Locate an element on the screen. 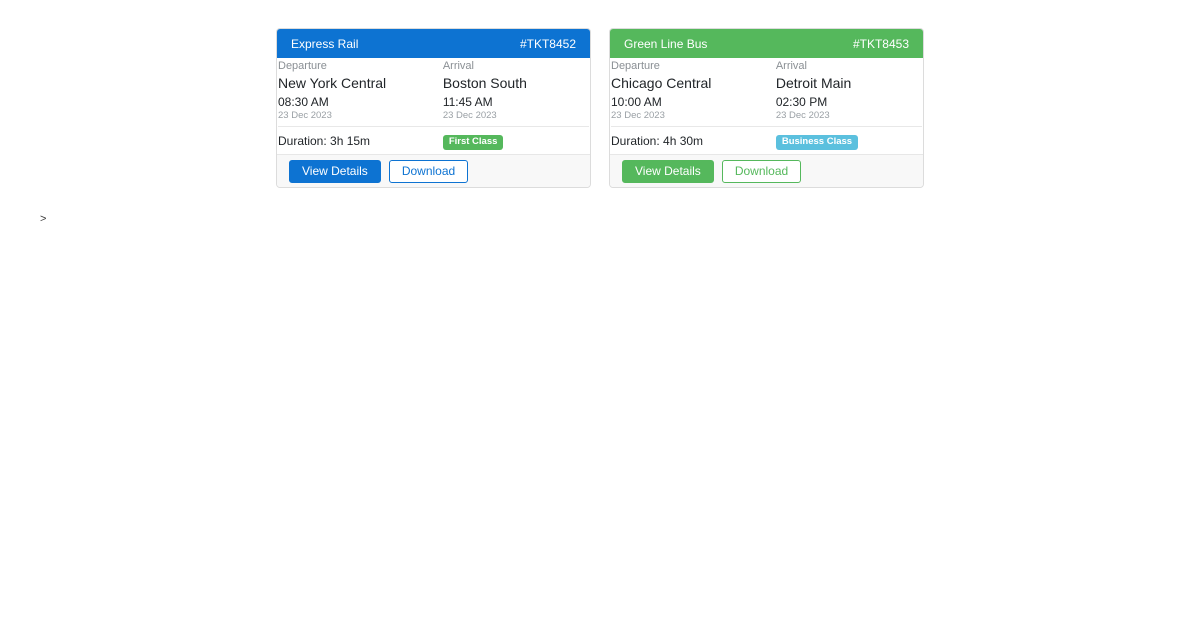 The image size is (1200, 630). card-header: Express Rail #TKT8452 is located at coordinates (433, 43).